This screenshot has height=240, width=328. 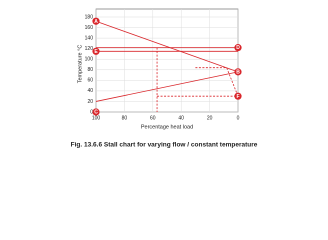 What do you see at coordinates (90, 70) in the screenshot?
I see `y-tick-label: 80` at bounding box center [90, 70].